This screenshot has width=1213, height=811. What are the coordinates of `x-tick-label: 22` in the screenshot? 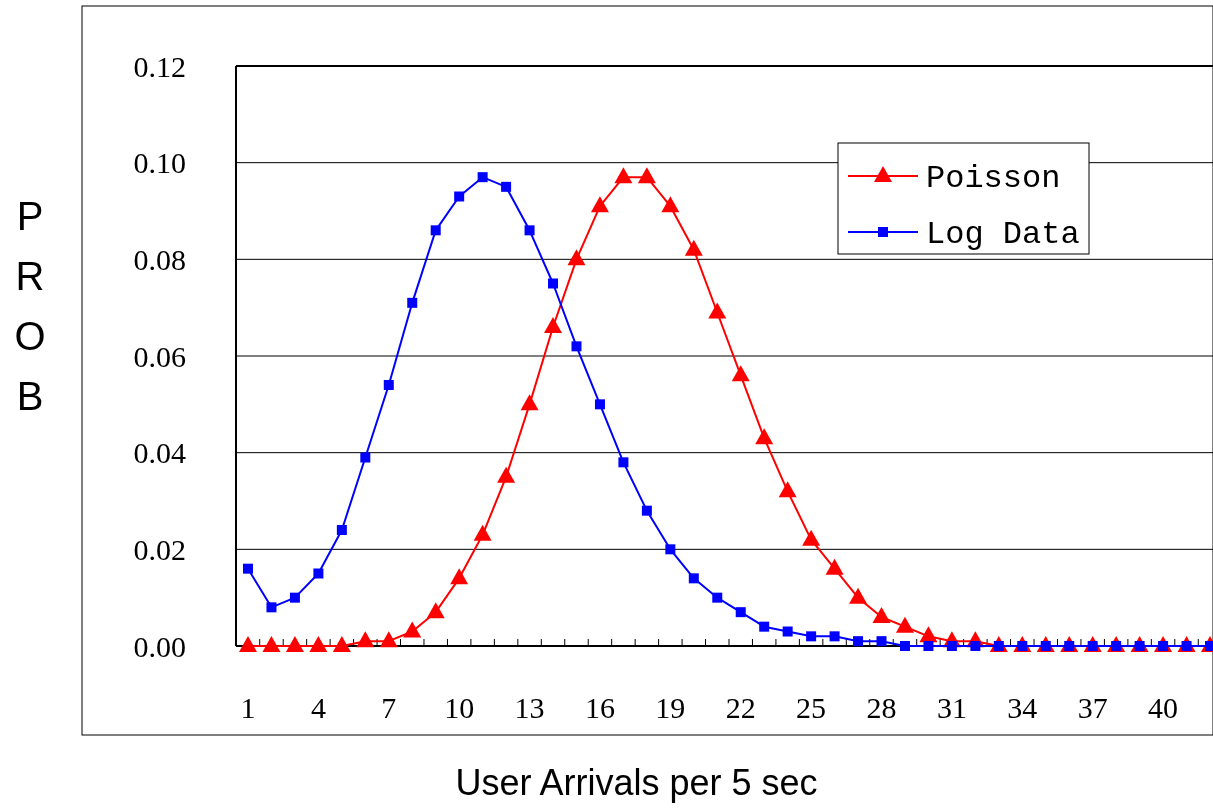 It's located at (740, 707).